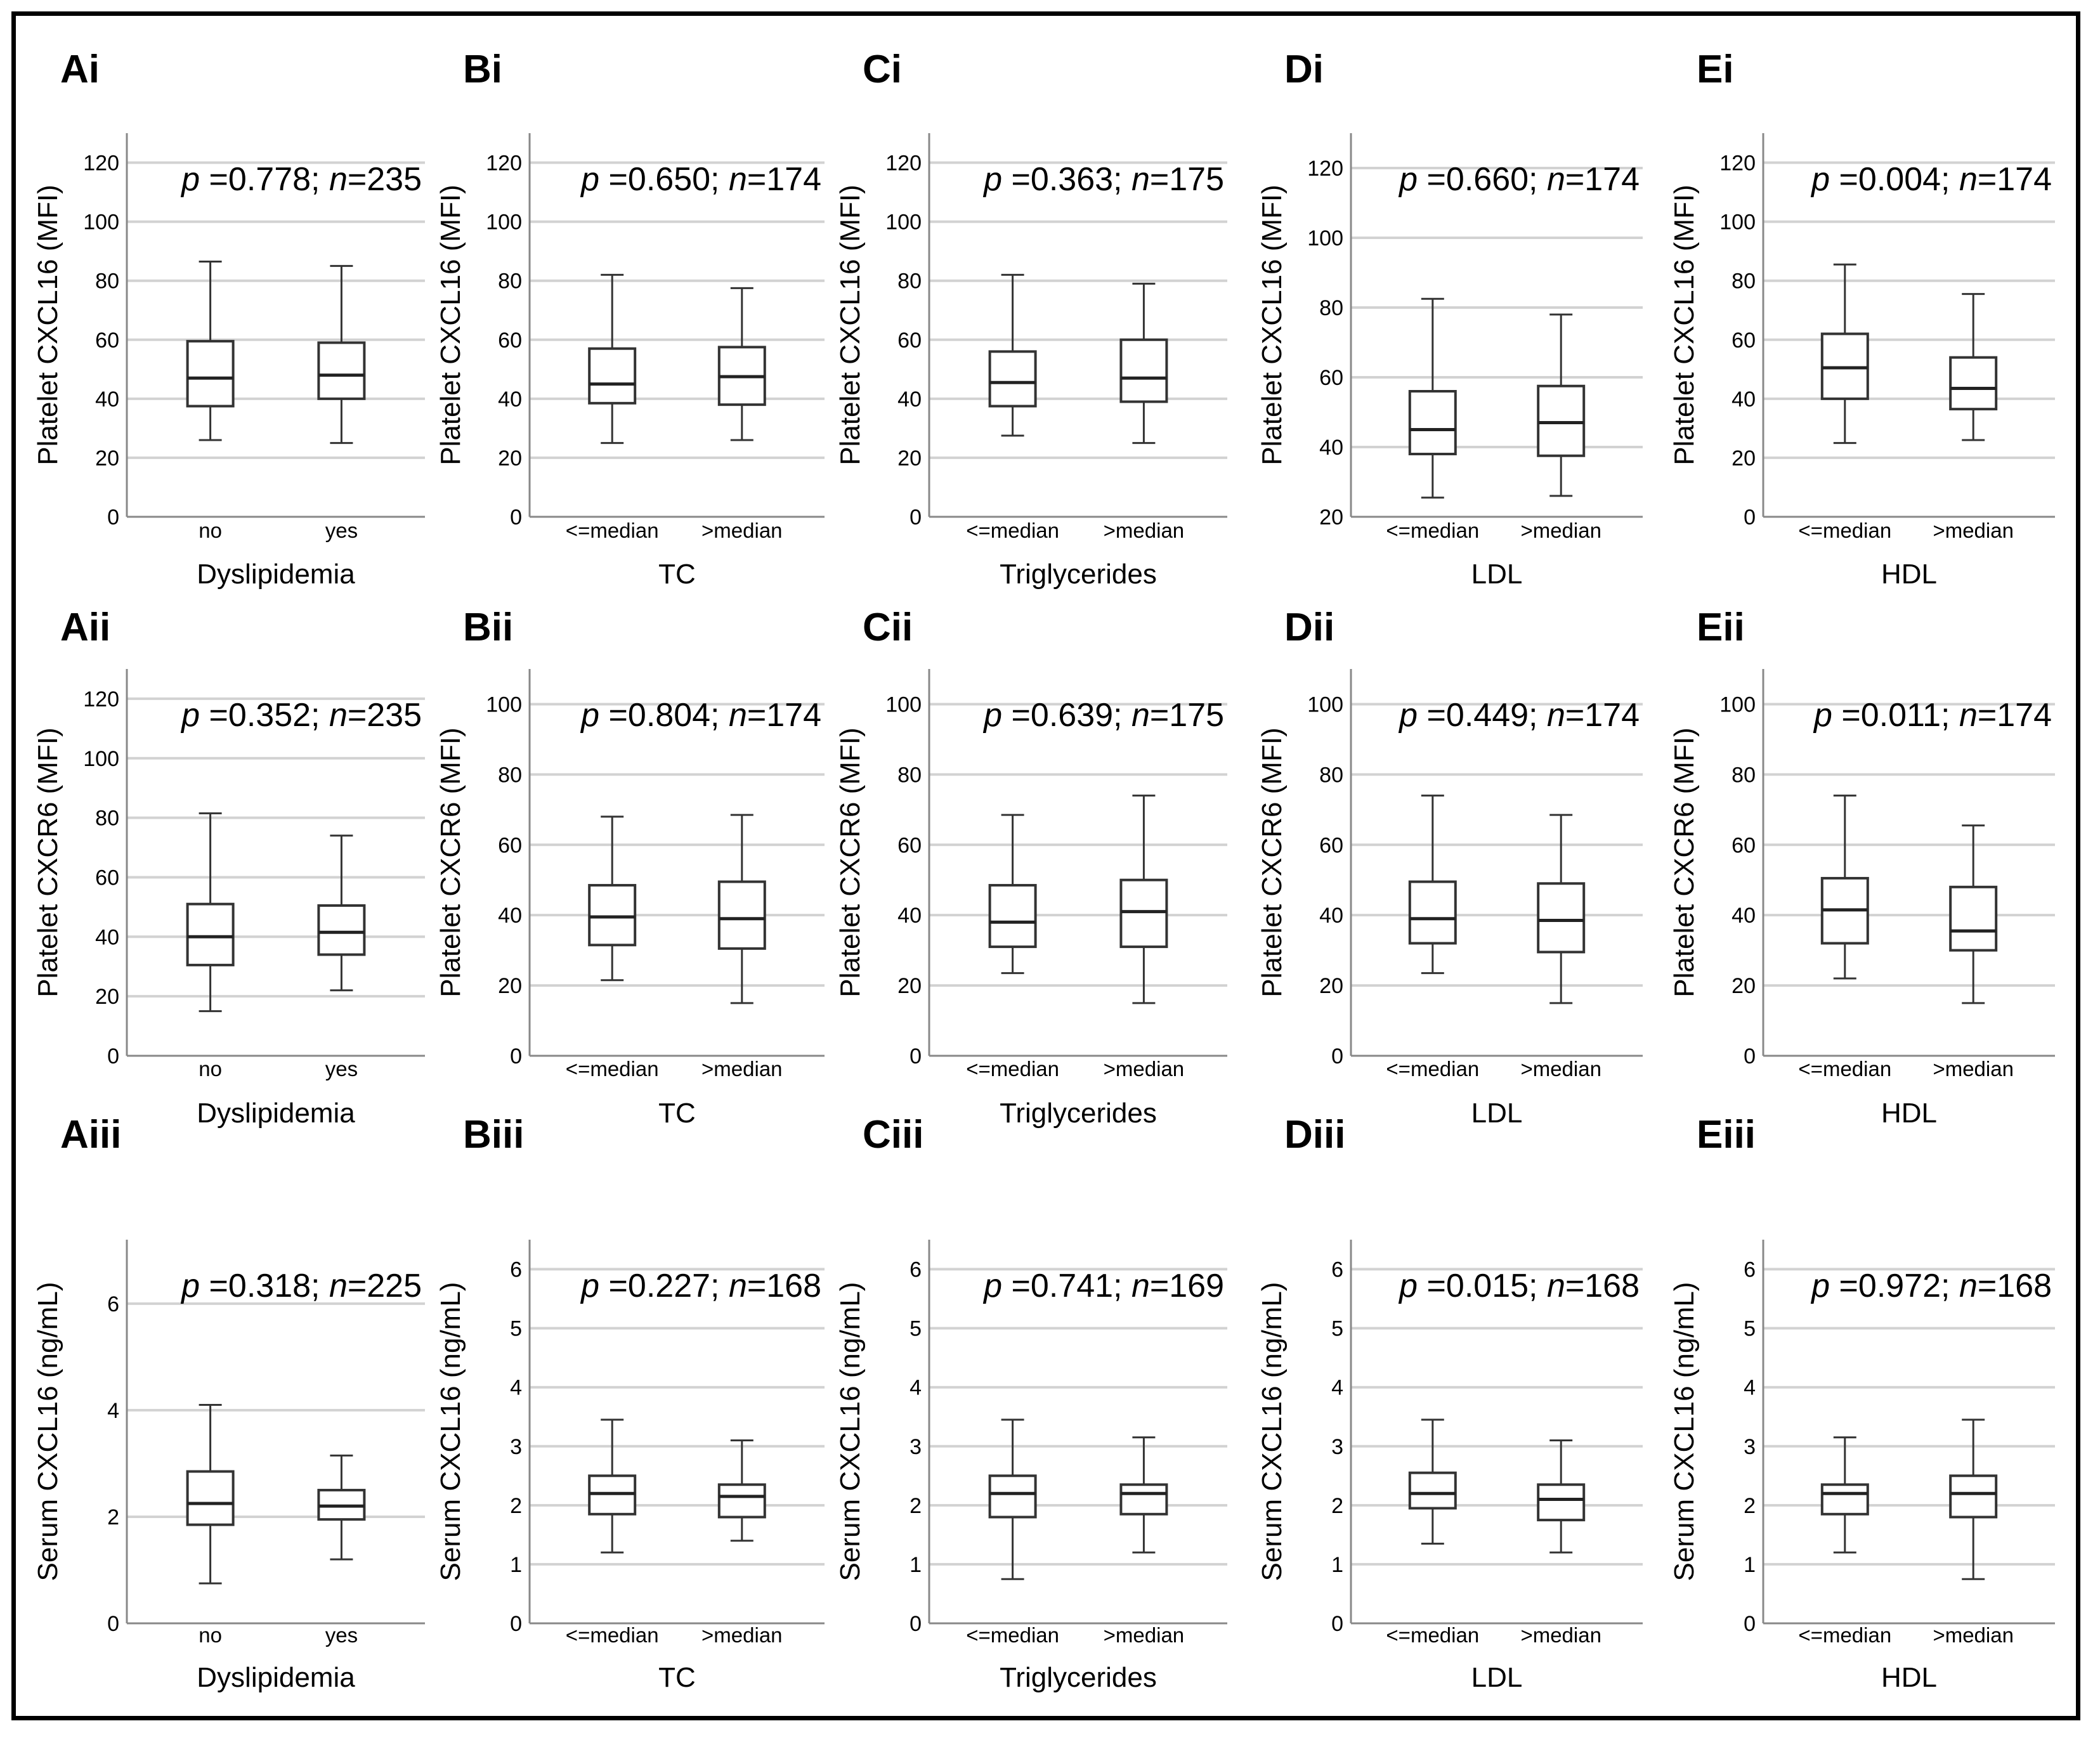  What do you see at coordinates (210, 1069) in the screenshot?
I see `x-tick-label-no: no` at bounding box center [210, 1069].